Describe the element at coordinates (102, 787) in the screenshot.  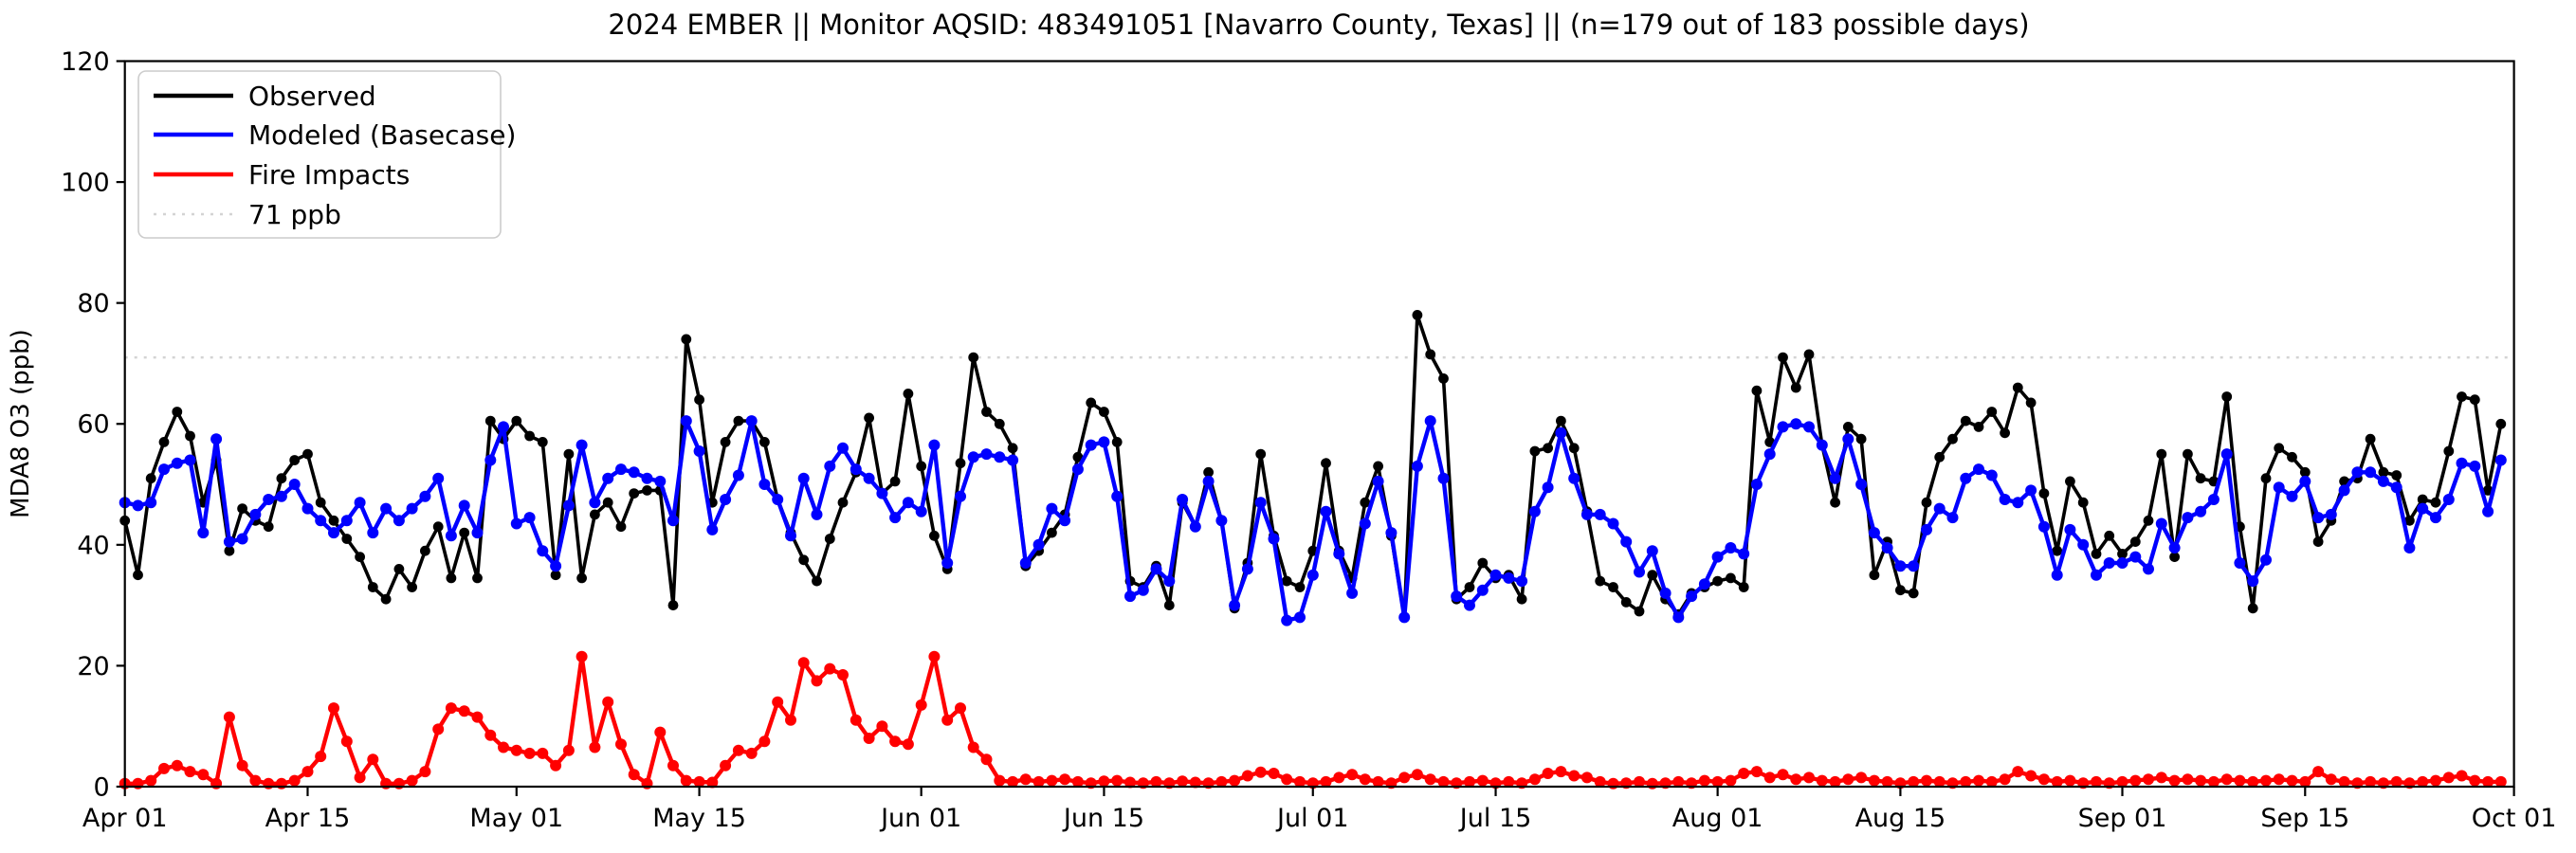
I see `y-tick-label: 0` at that location.